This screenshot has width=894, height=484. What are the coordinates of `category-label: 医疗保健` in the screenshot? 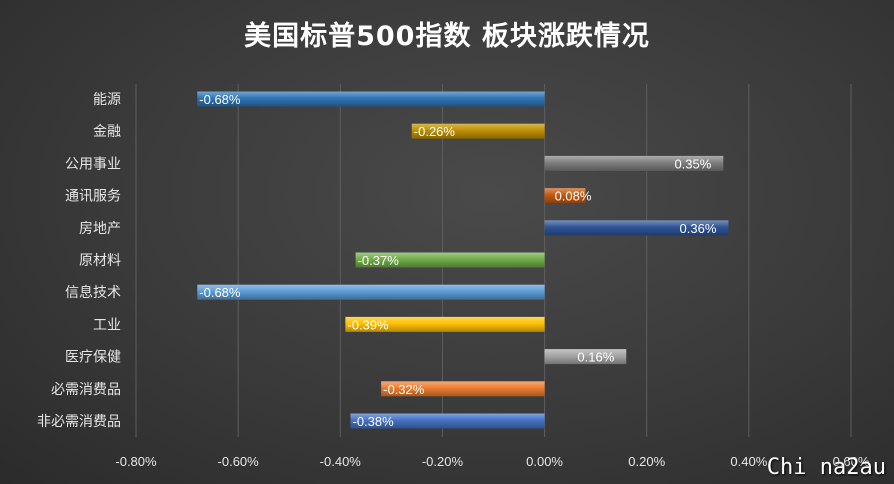 It's located at (93, 358).